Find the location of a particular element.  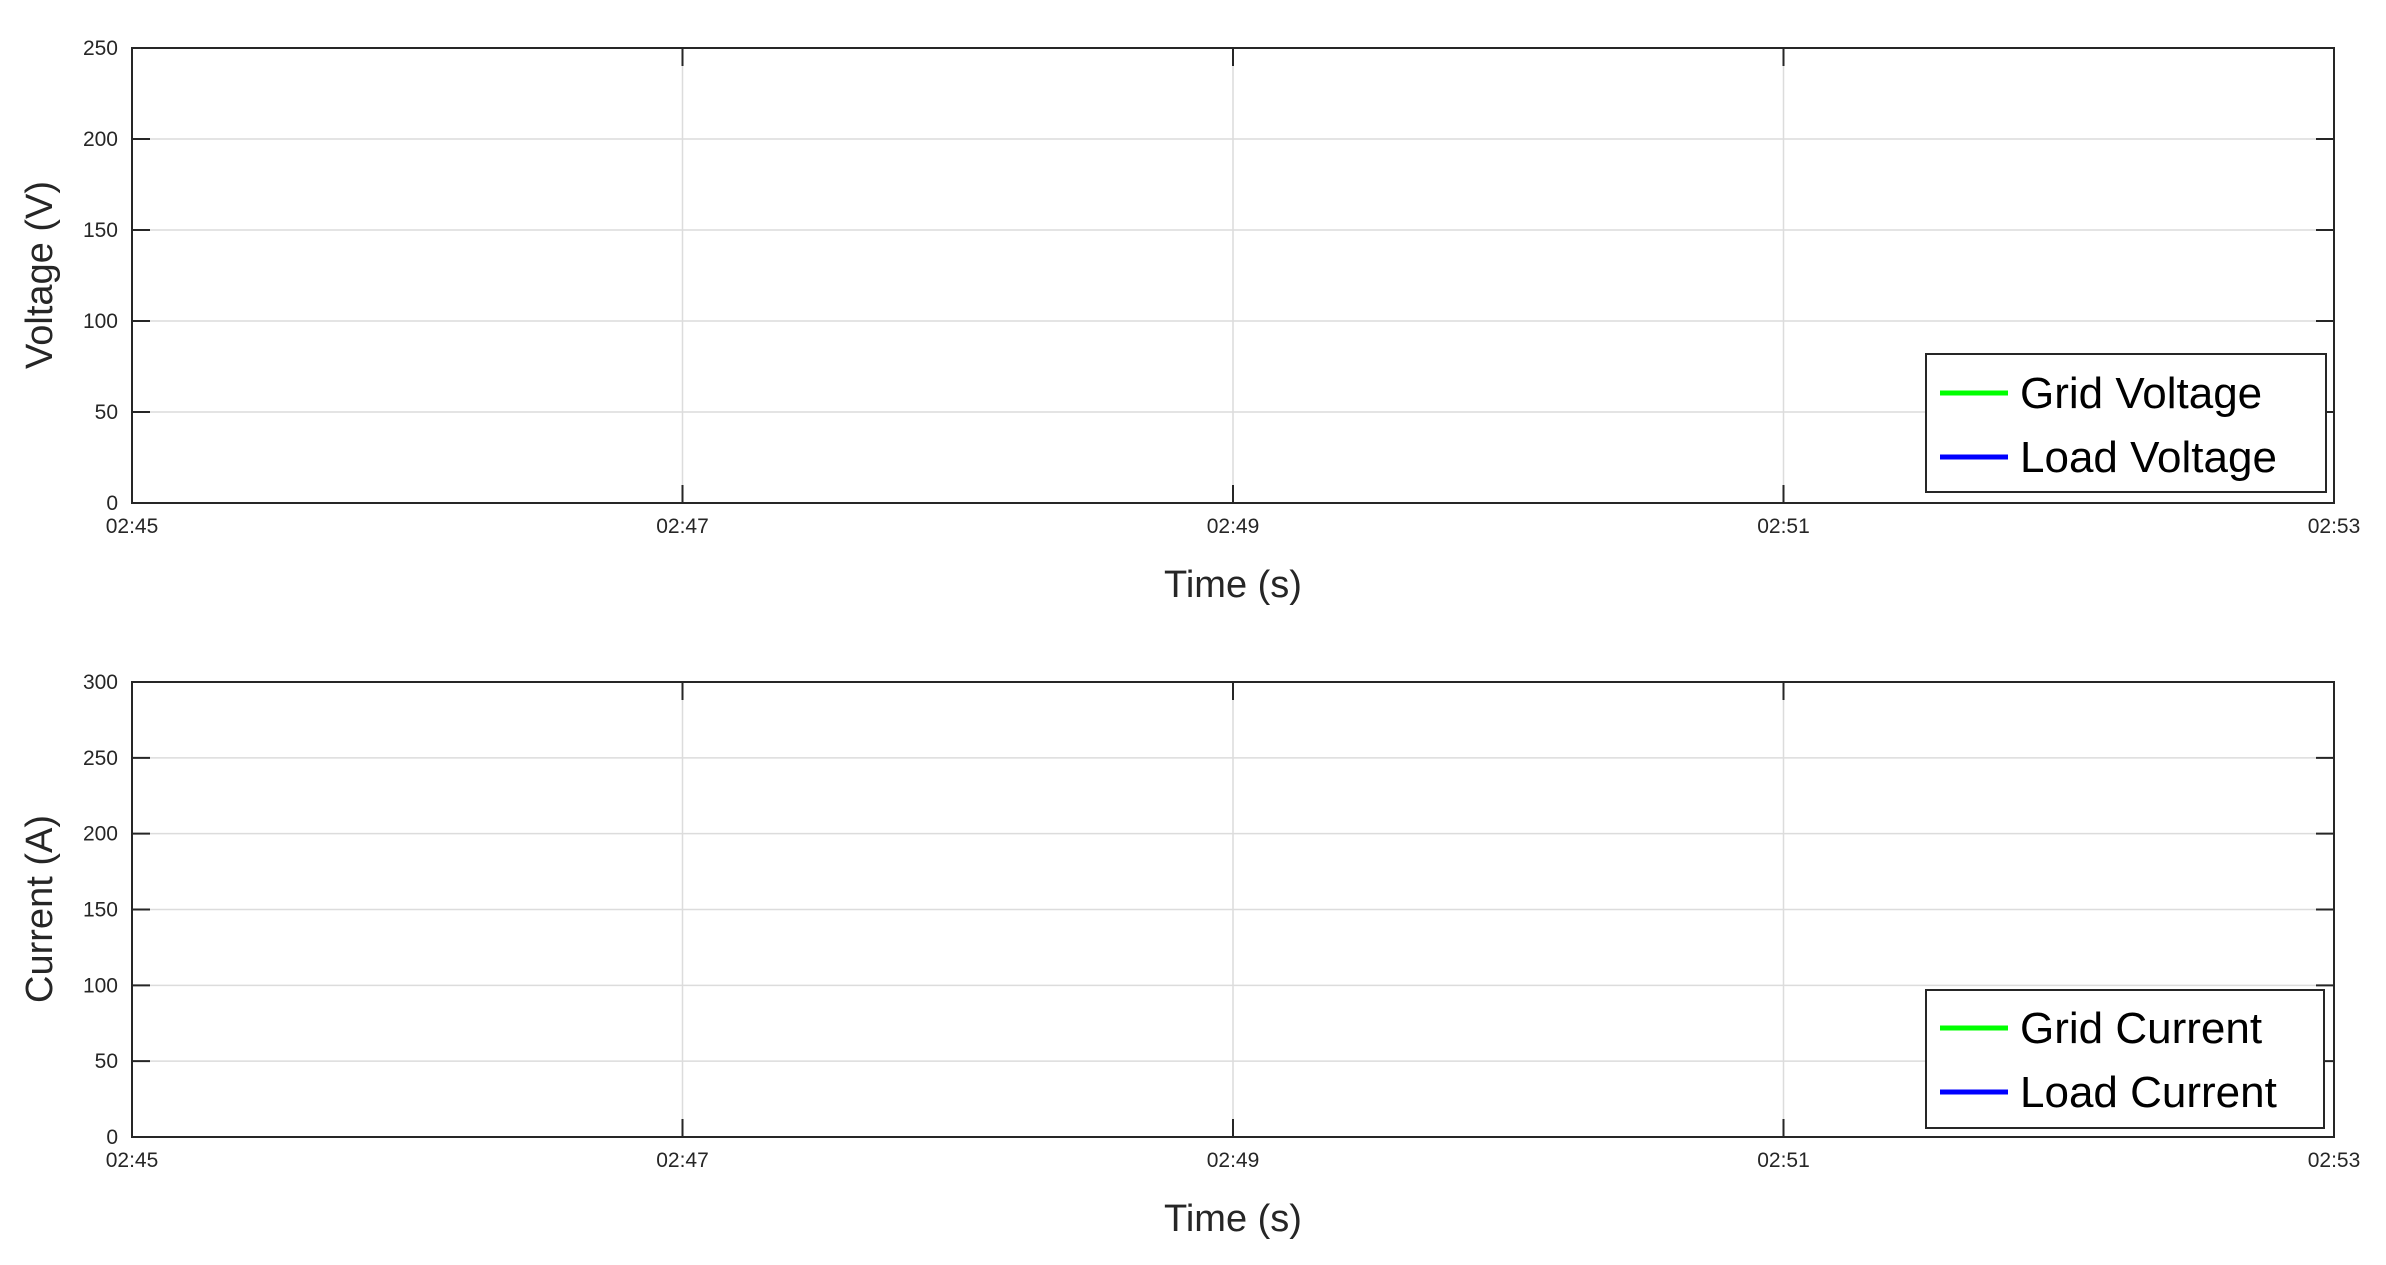

voltage-x-tick-label: 02:45 is located at coordinates (132, 526).